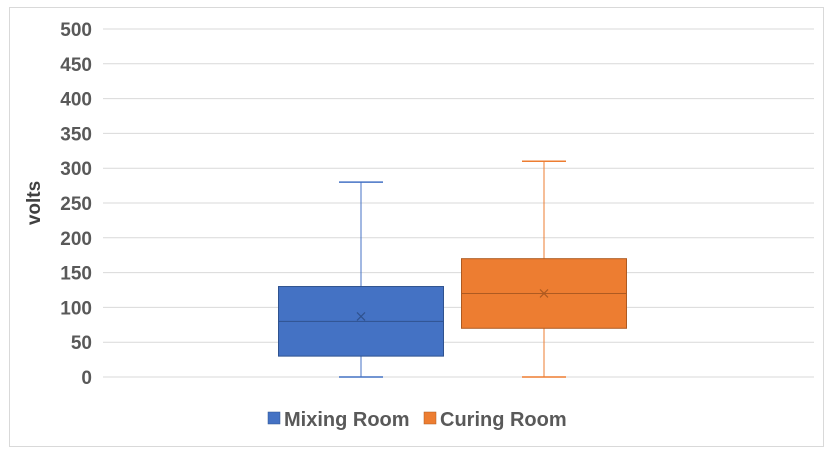 The width and height of the screenshot is (833, 457). I want to click on y-tick-label: 250, so click(76, 204).